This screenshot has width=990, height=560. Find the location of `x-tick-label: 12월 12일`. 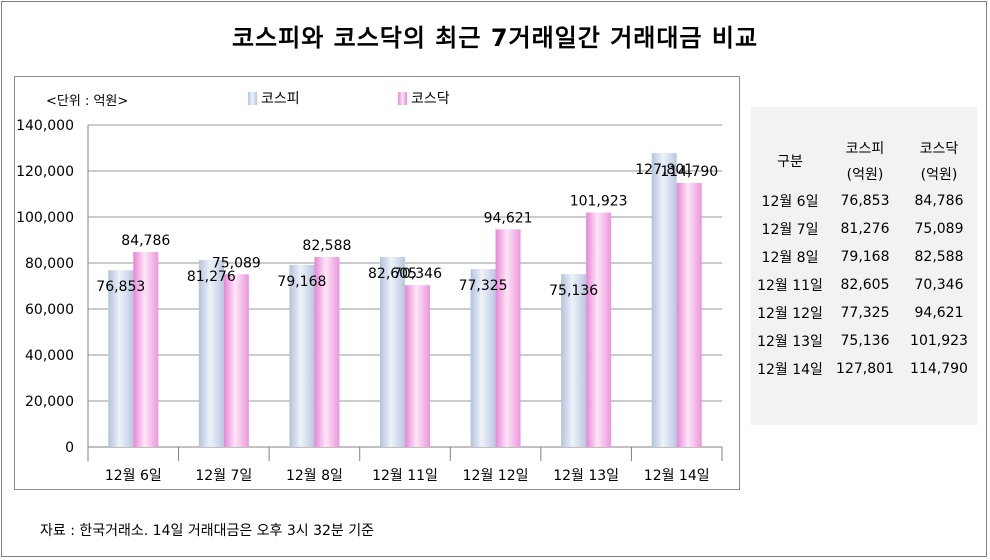

x-tick-label: 12월 12일 is located at coordinates (496, 476).